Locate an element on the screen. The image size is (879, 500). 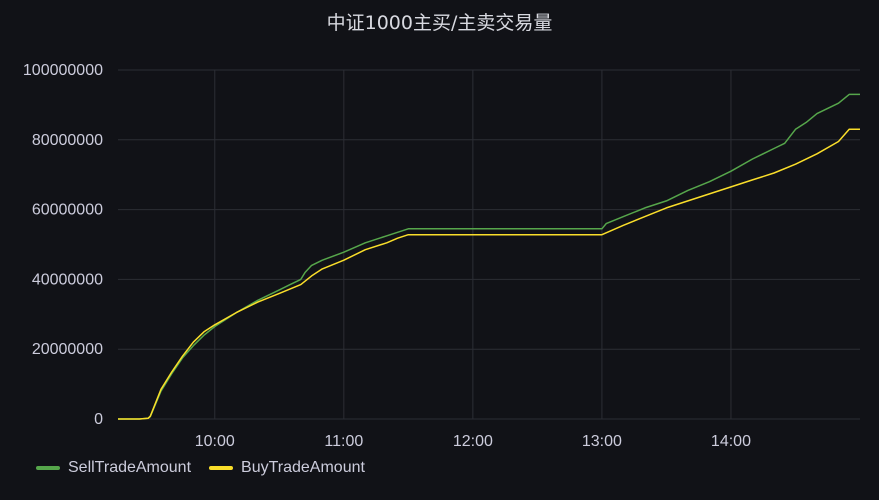
legend-label-sell: SellTradeAmount is located at coordinates (130, 467).